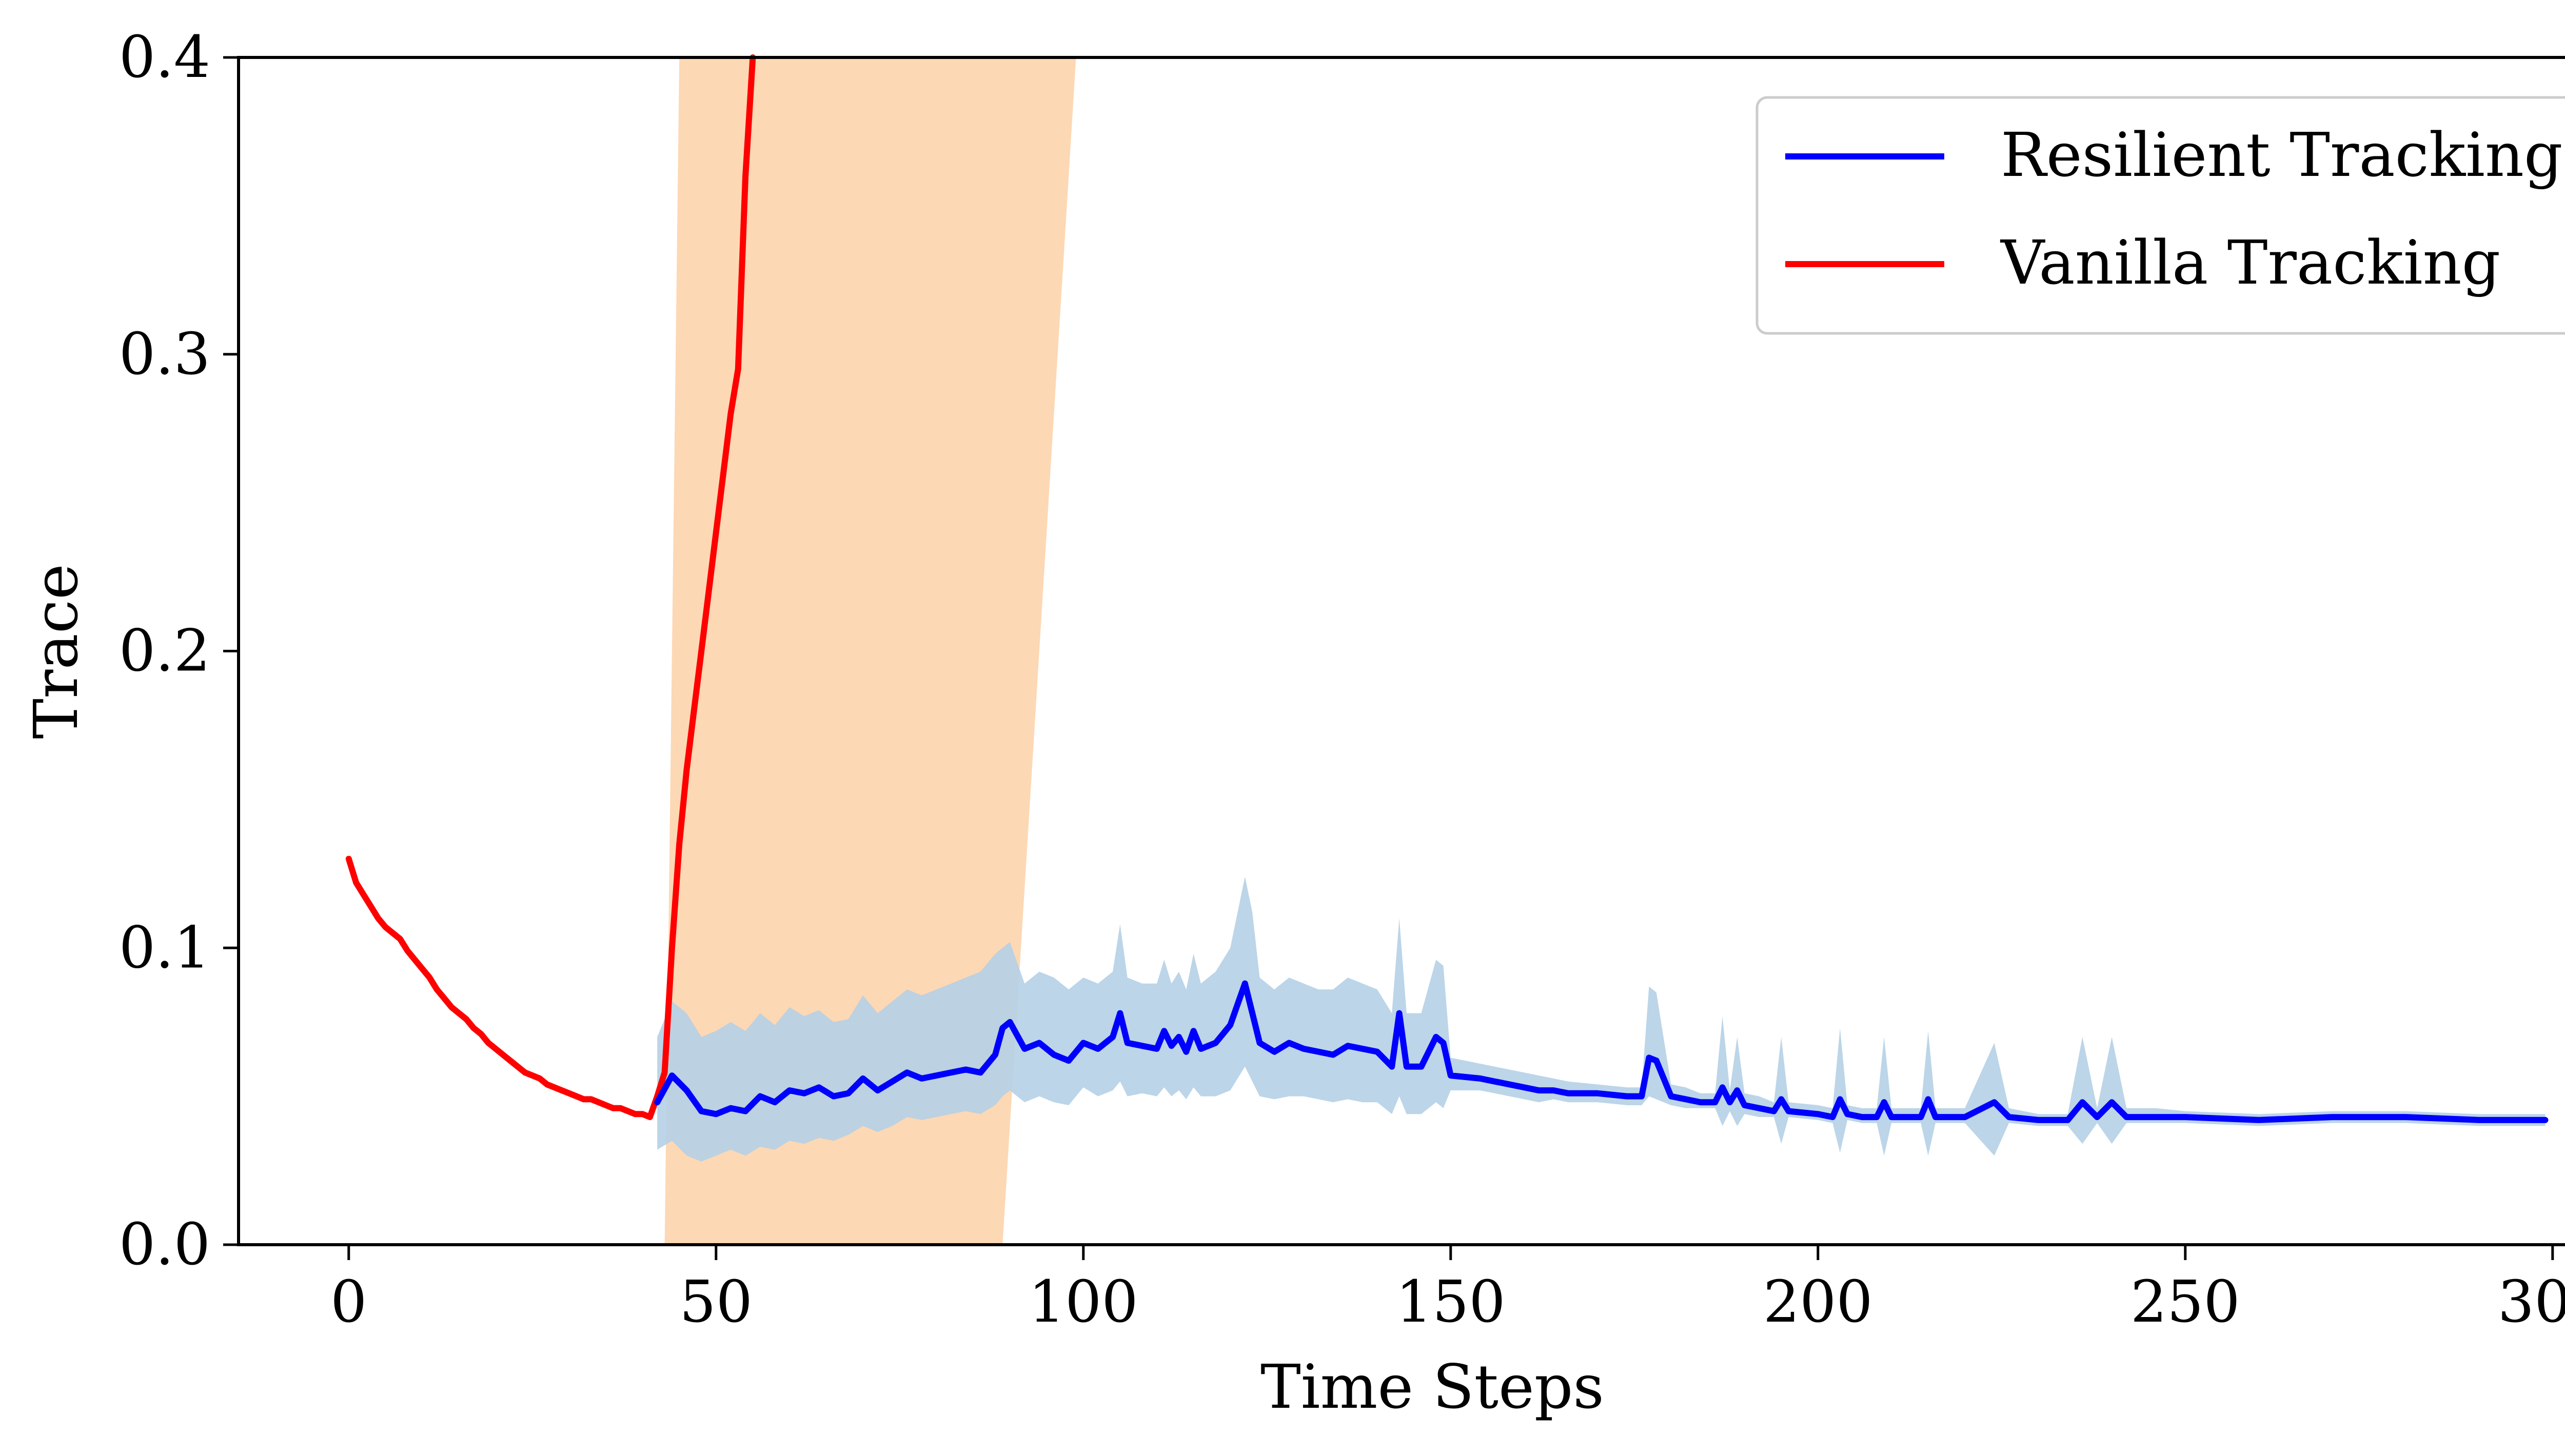 Image resolution: width=2565 pixels, height=1456 pixels. I want to click on x-axis-title: Time Steps, so click(1432, 1386).